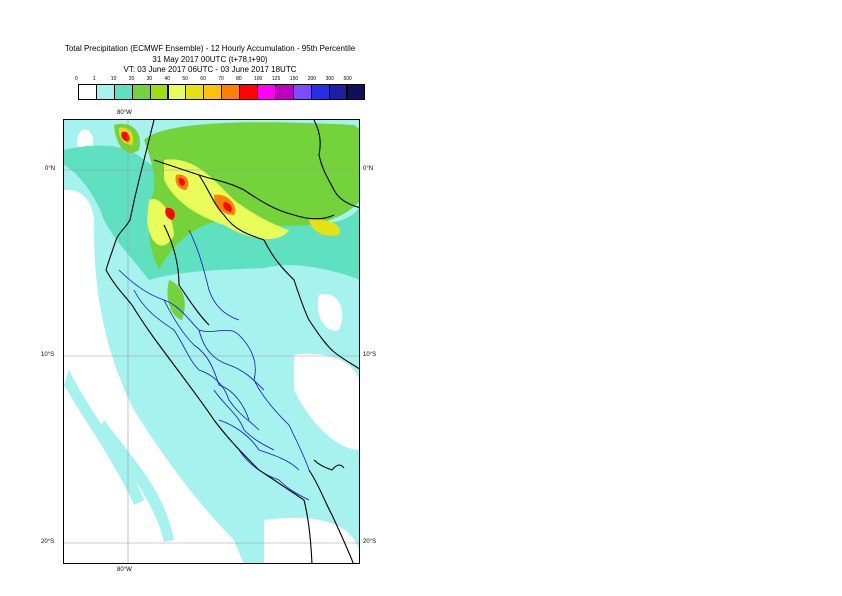  Describe the element at coordinates (312, 79) in the screenshot. I see `legend-tick-label: 200` at that location.